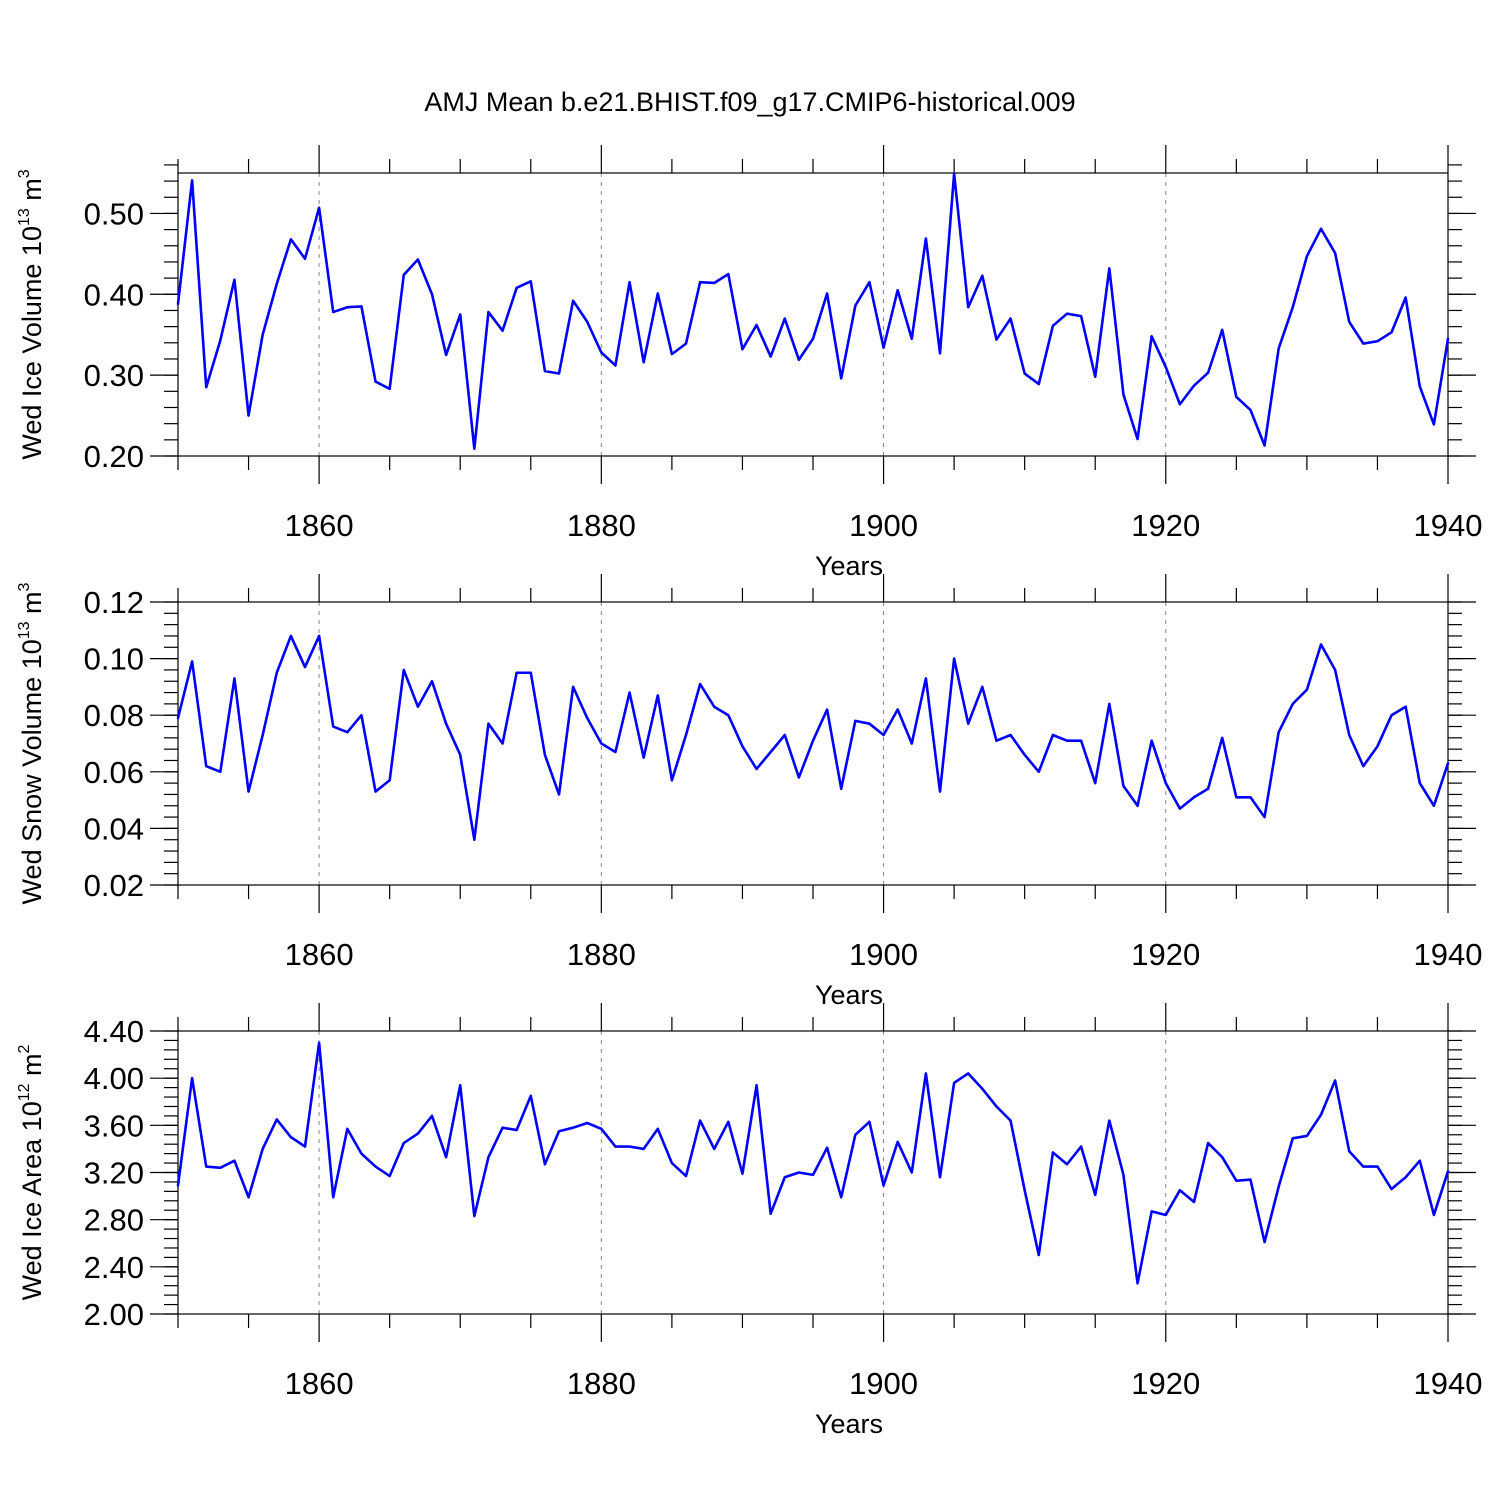  What do you see at coordinates (114, 885) in the screenshot?
I see `y-tick-label: 0.02` at bounding box center [114, 885].